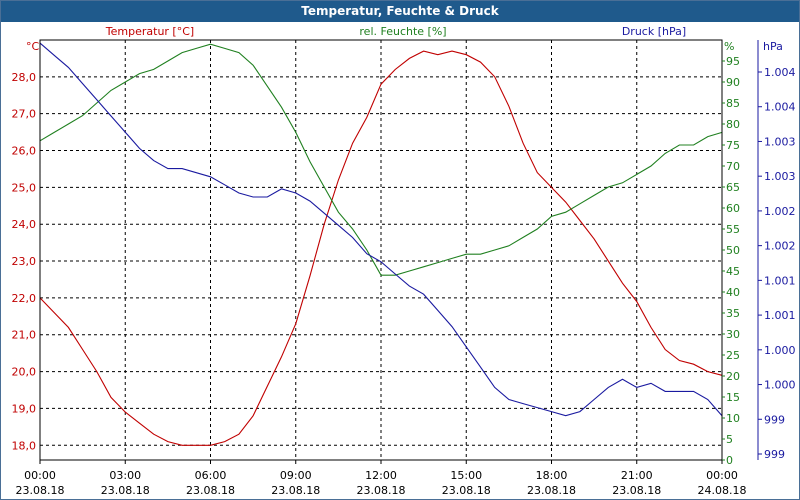 The width and height of the screenshot is (800, 500). I want to click on humidity-tick-label: 55, so click(733, 229).